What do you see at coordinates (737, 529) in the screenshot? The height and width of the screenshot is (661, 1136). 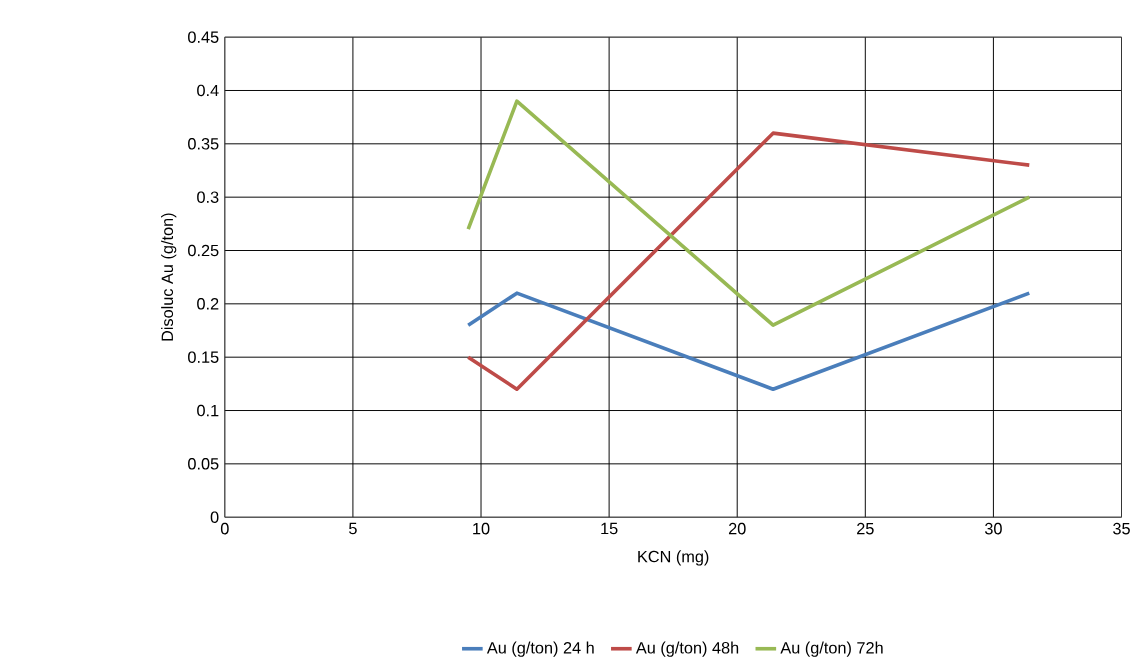 I see `x-tick-label: 20` at bounding box center [737, 529].